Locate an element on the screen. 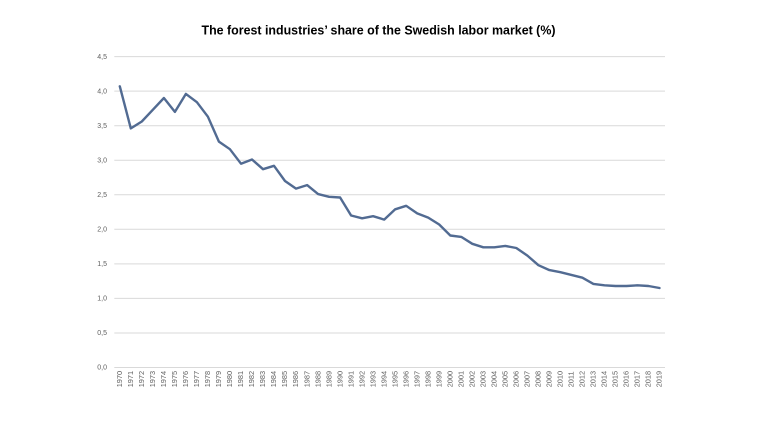  svg-text: 2008 is located at coordinates (538, 379).